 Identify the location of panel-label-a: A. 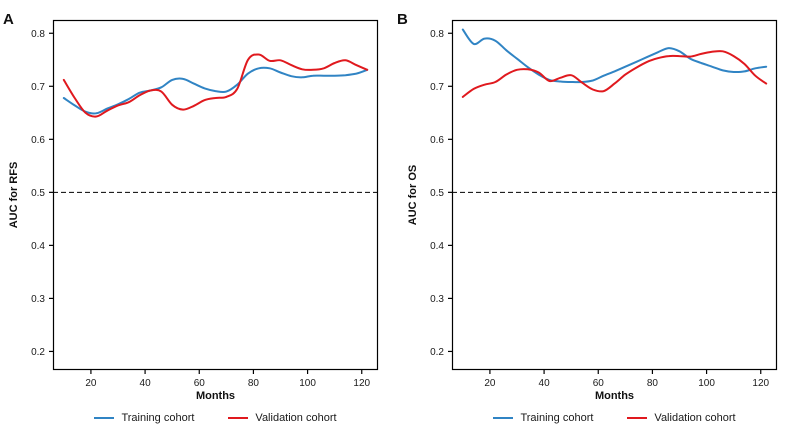
(8, 19).